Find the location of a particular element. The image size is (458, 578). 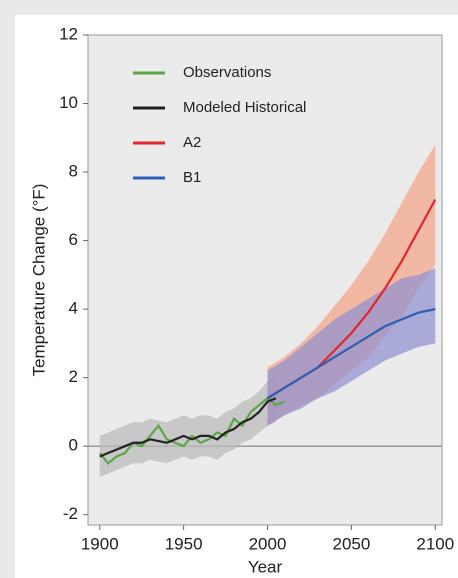

y-tick-label: 12 is located at coordinates (68, 33).